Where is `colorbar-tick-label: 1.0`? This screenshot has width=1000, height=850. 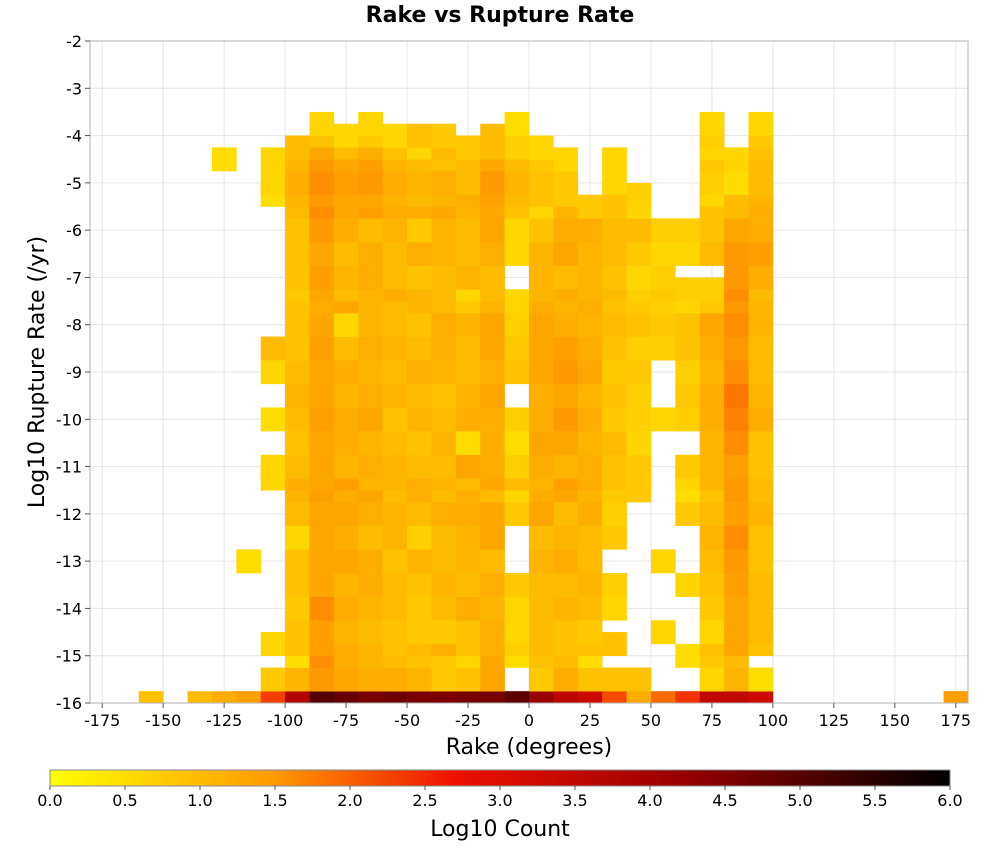 colorbar-tick-label: 1.0 is located at coordinates (199, 800).